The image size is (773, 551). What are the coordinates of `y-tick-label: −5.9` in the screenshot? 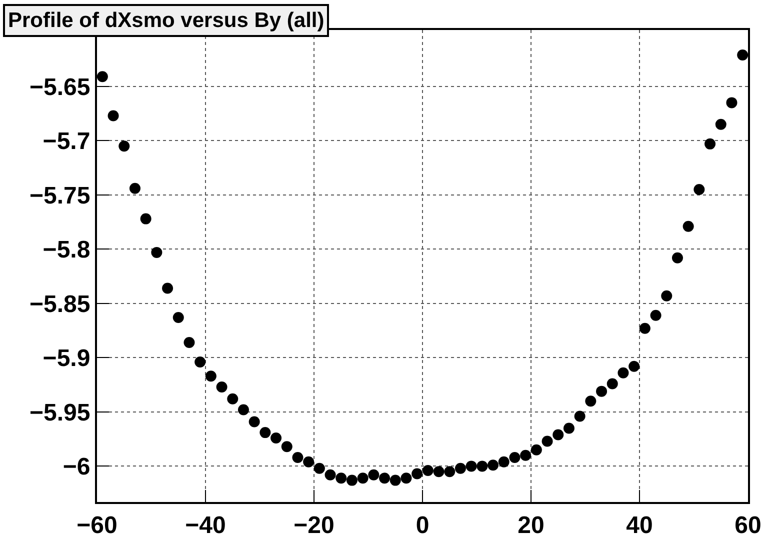 It's located at (66, 358).